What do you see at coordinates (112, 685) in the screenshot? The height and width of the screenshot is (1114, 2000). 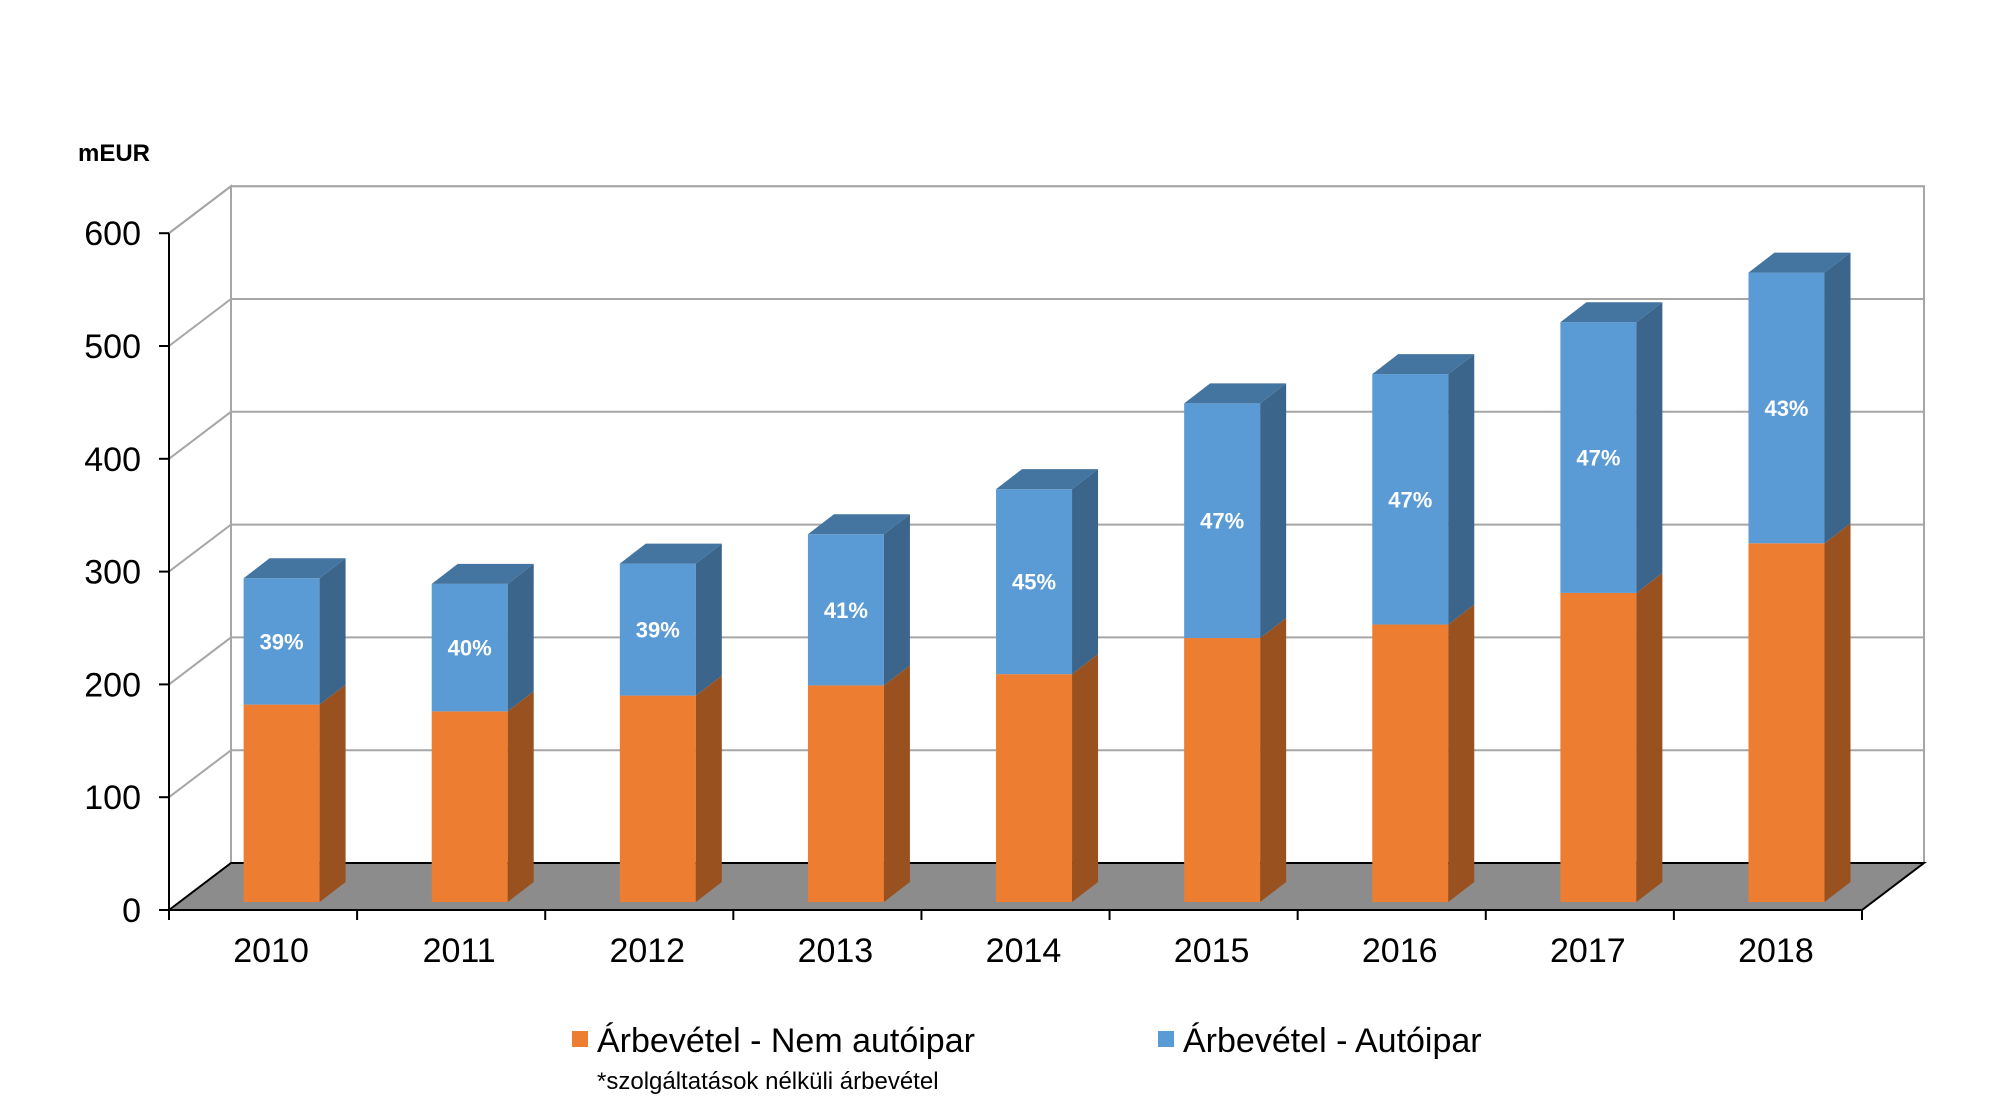 I see `y-tick-label: 200` at bounding box center [112, 685].